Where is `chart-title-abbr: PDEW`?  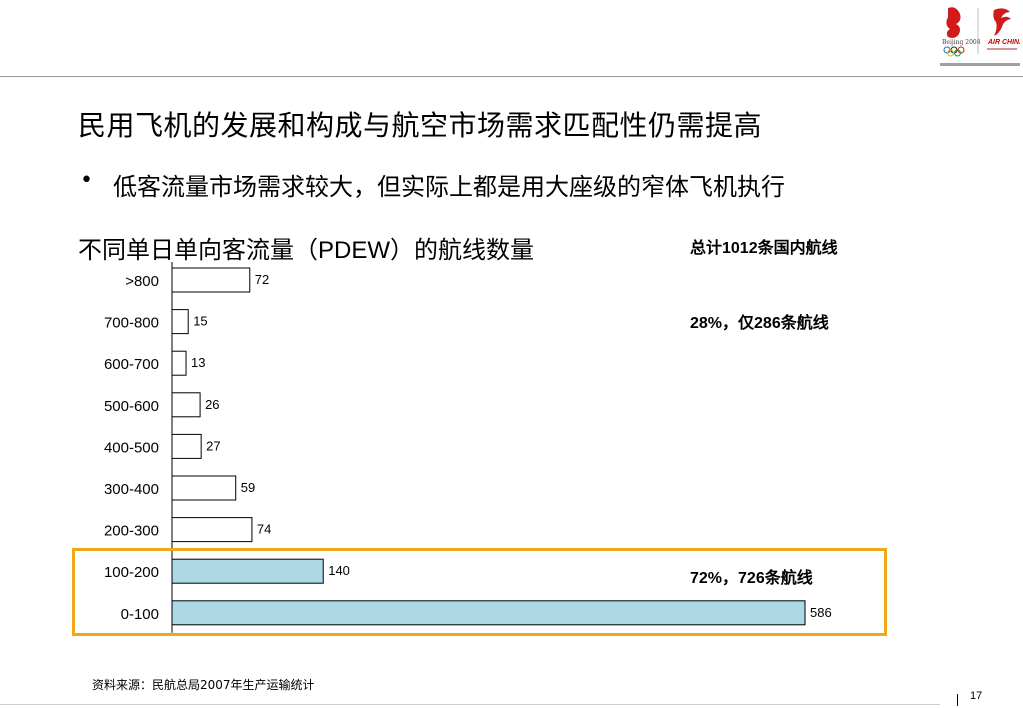
chart-title-abbr: PDEW is located at coordinates (354, 250).